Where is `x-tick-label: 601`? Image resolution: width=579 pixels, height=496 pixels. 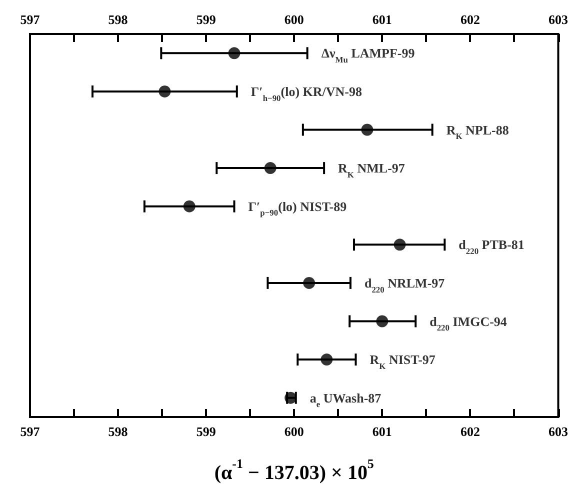
x-tick-label: 601 is located at coordinates (382, 431).